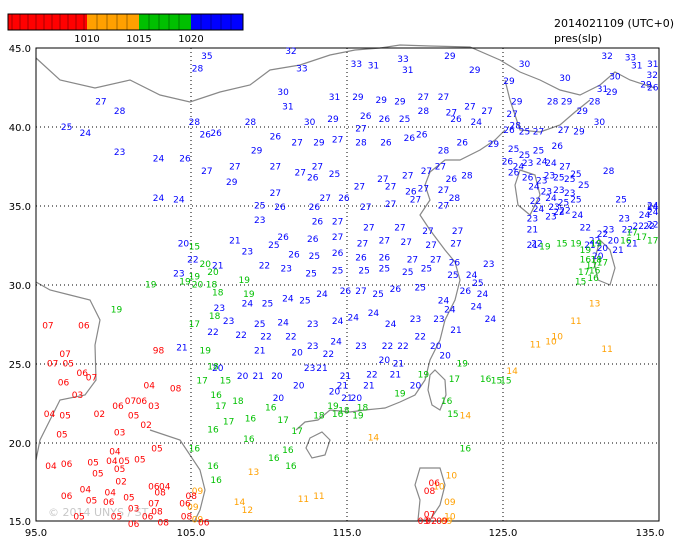 The width and height of the screenshot is (678, 554). What do you see at coordinates (503, 533) in the screenshot?
I see `lon-tick-125: 125.0` at bounding box center [503, 533].